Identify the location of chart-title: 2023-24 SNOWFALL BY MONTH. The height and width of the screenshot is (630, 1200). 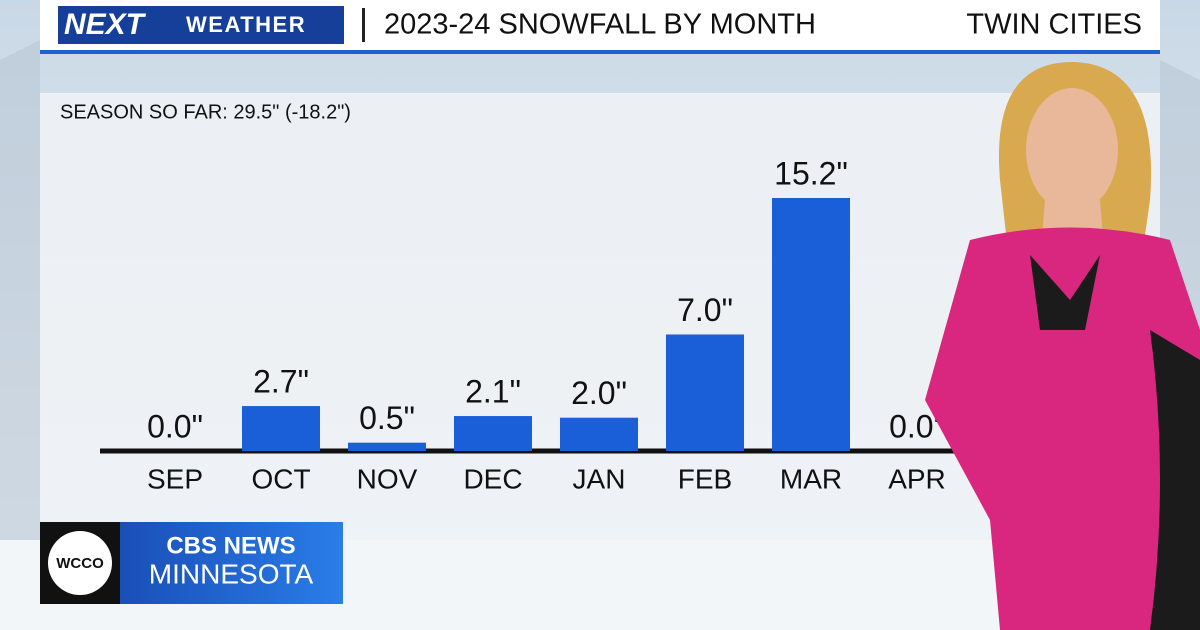
(600, 25).